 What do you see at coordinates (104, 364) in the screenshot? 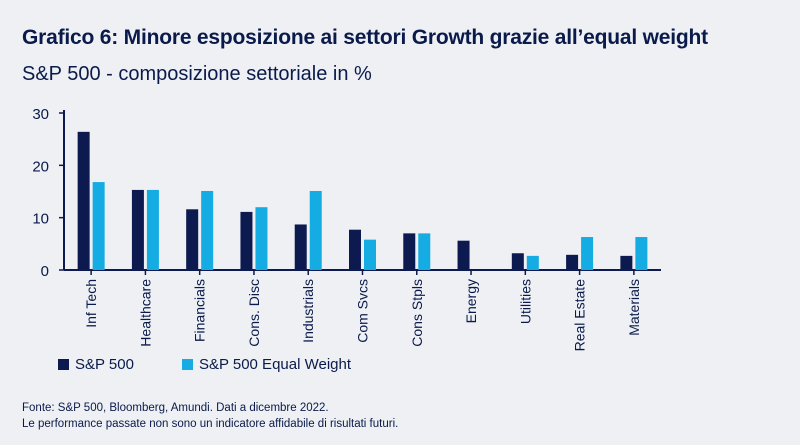
I see `legend-label-sp500: S&P 500` at bounding box center [104, 364].